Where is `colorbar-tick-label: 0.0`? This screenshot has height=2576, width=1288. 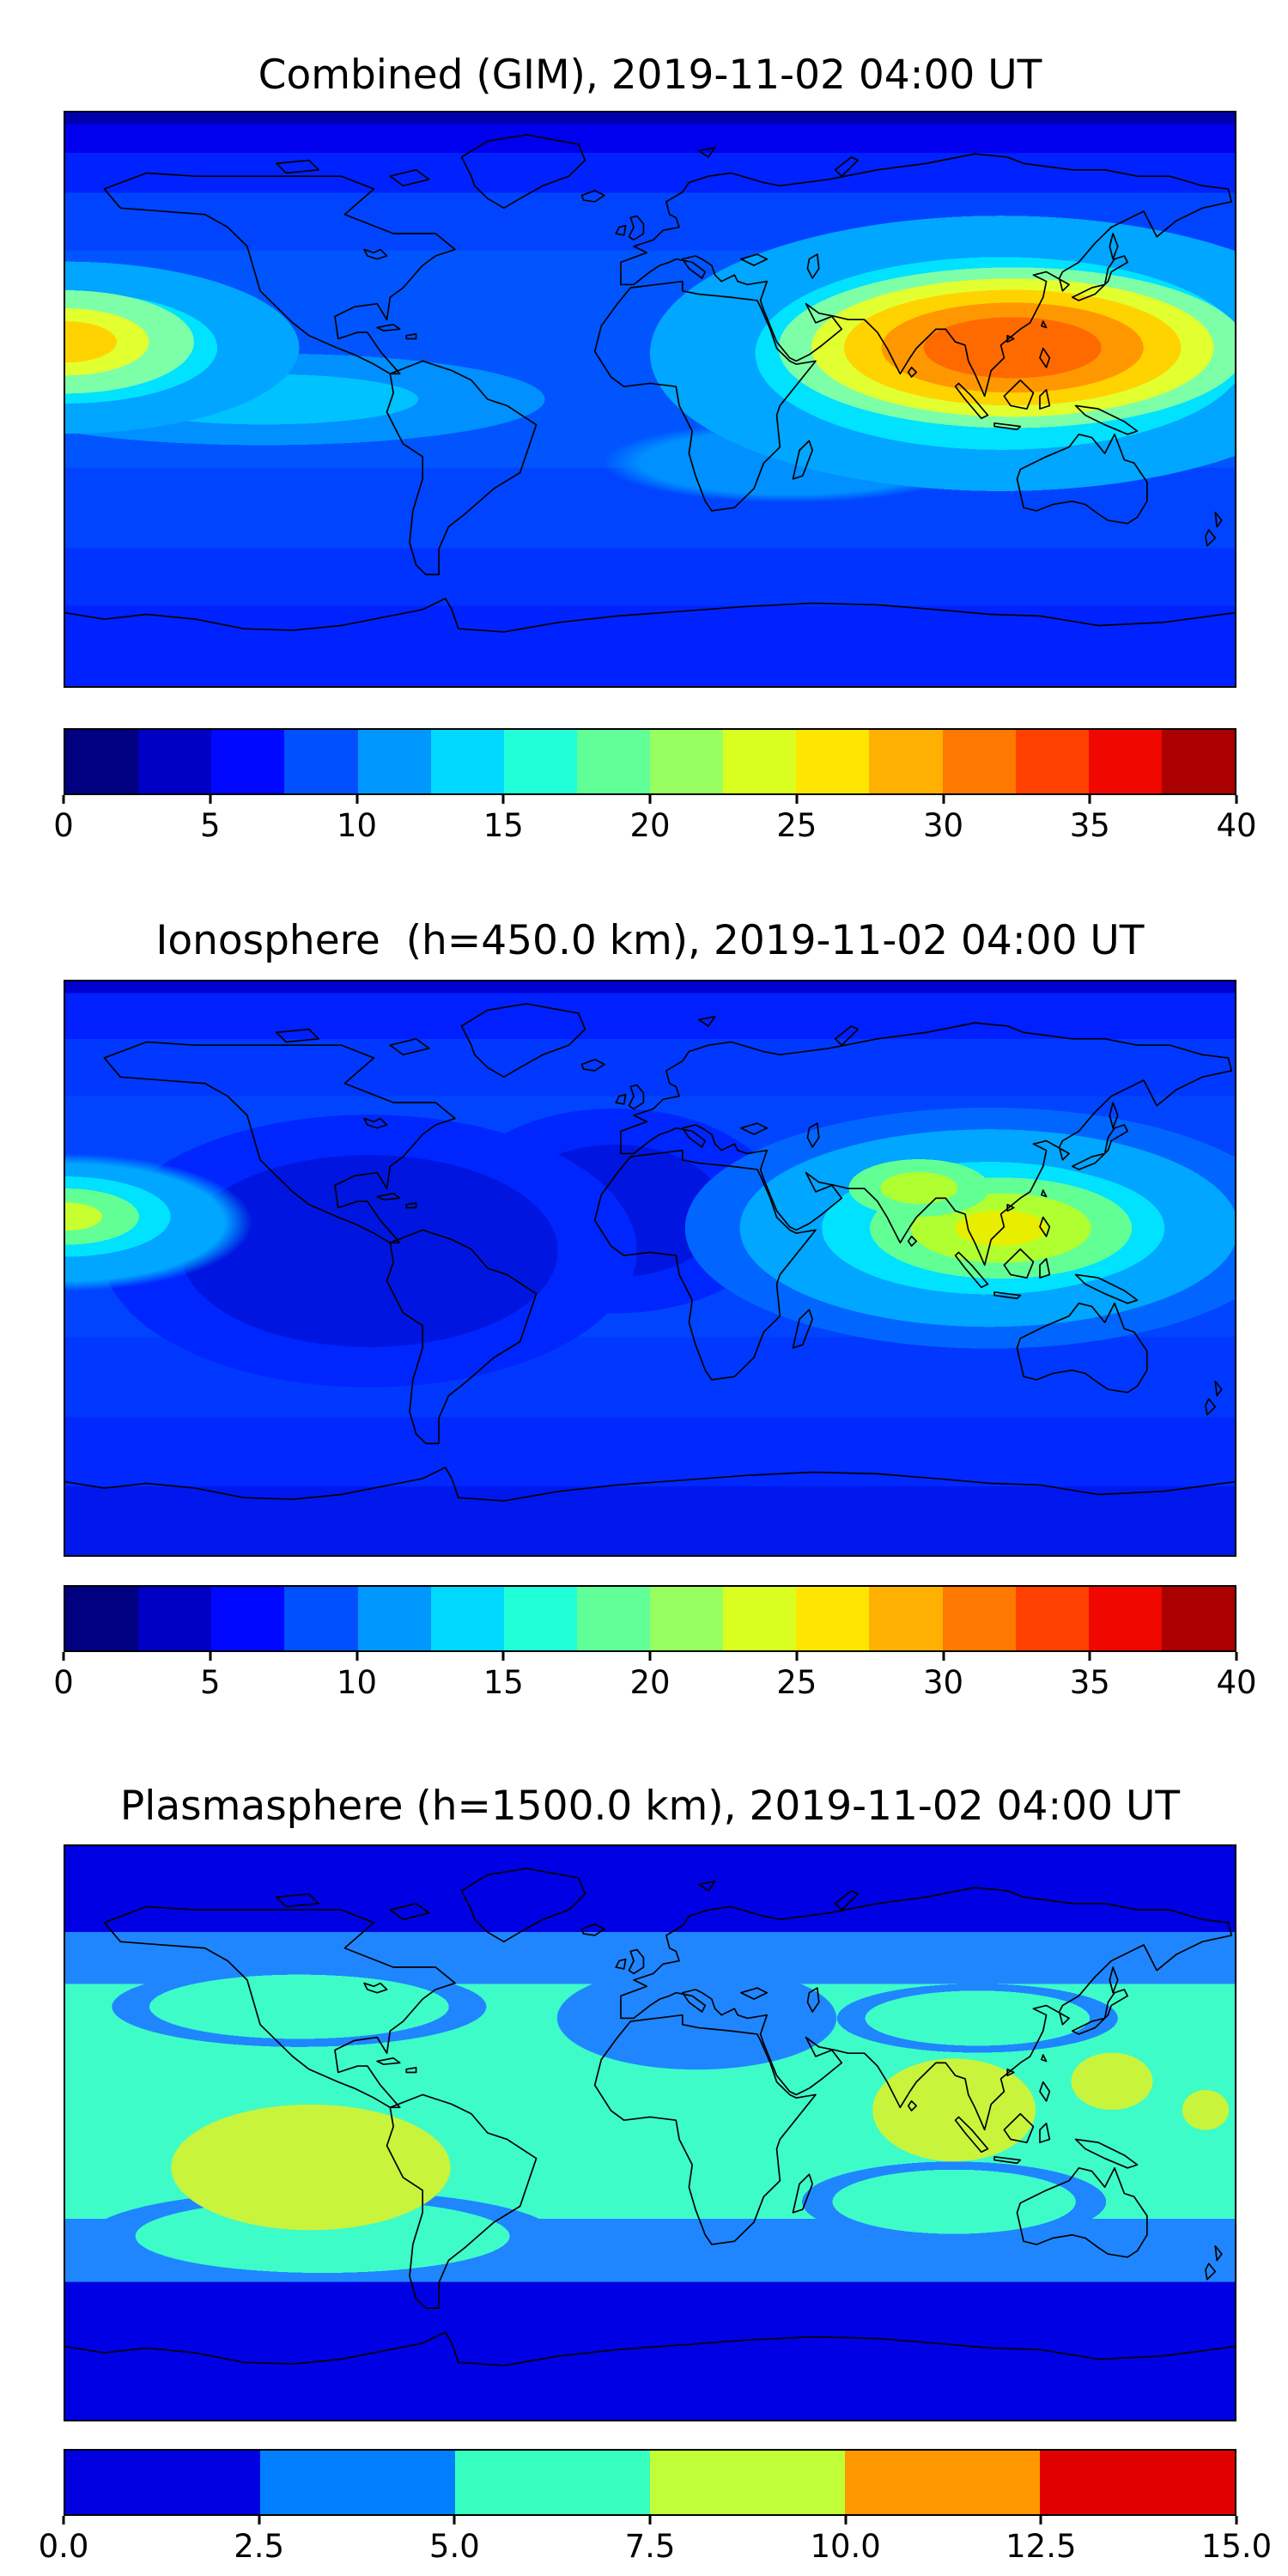 colorbar-tick-label: 0.0 is located at coordinates (64, 2546).